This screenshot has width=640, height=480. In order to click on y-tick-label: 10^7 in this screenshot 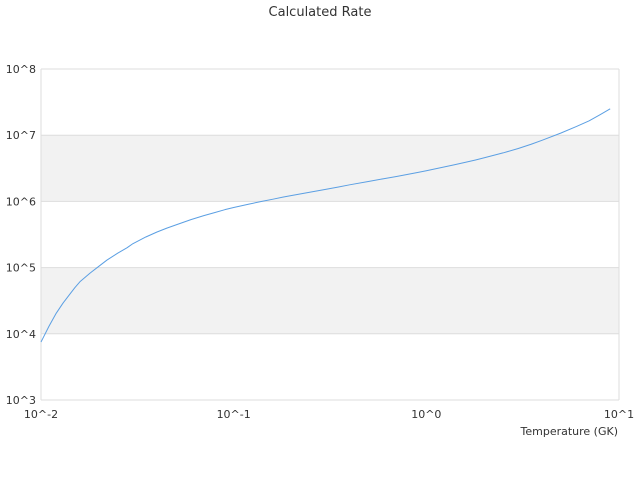, I will do `click(21, 135)`.